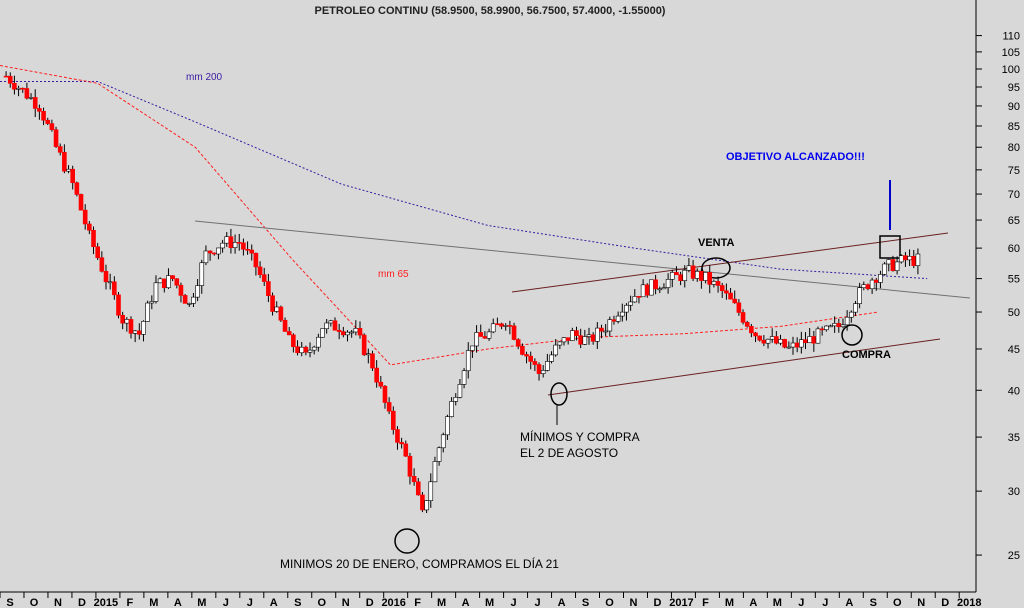 This screenshot has width=1024, height=608. I want to click on agosto-date-label: EL 2 DE AGOSTO, so click(569, 453).